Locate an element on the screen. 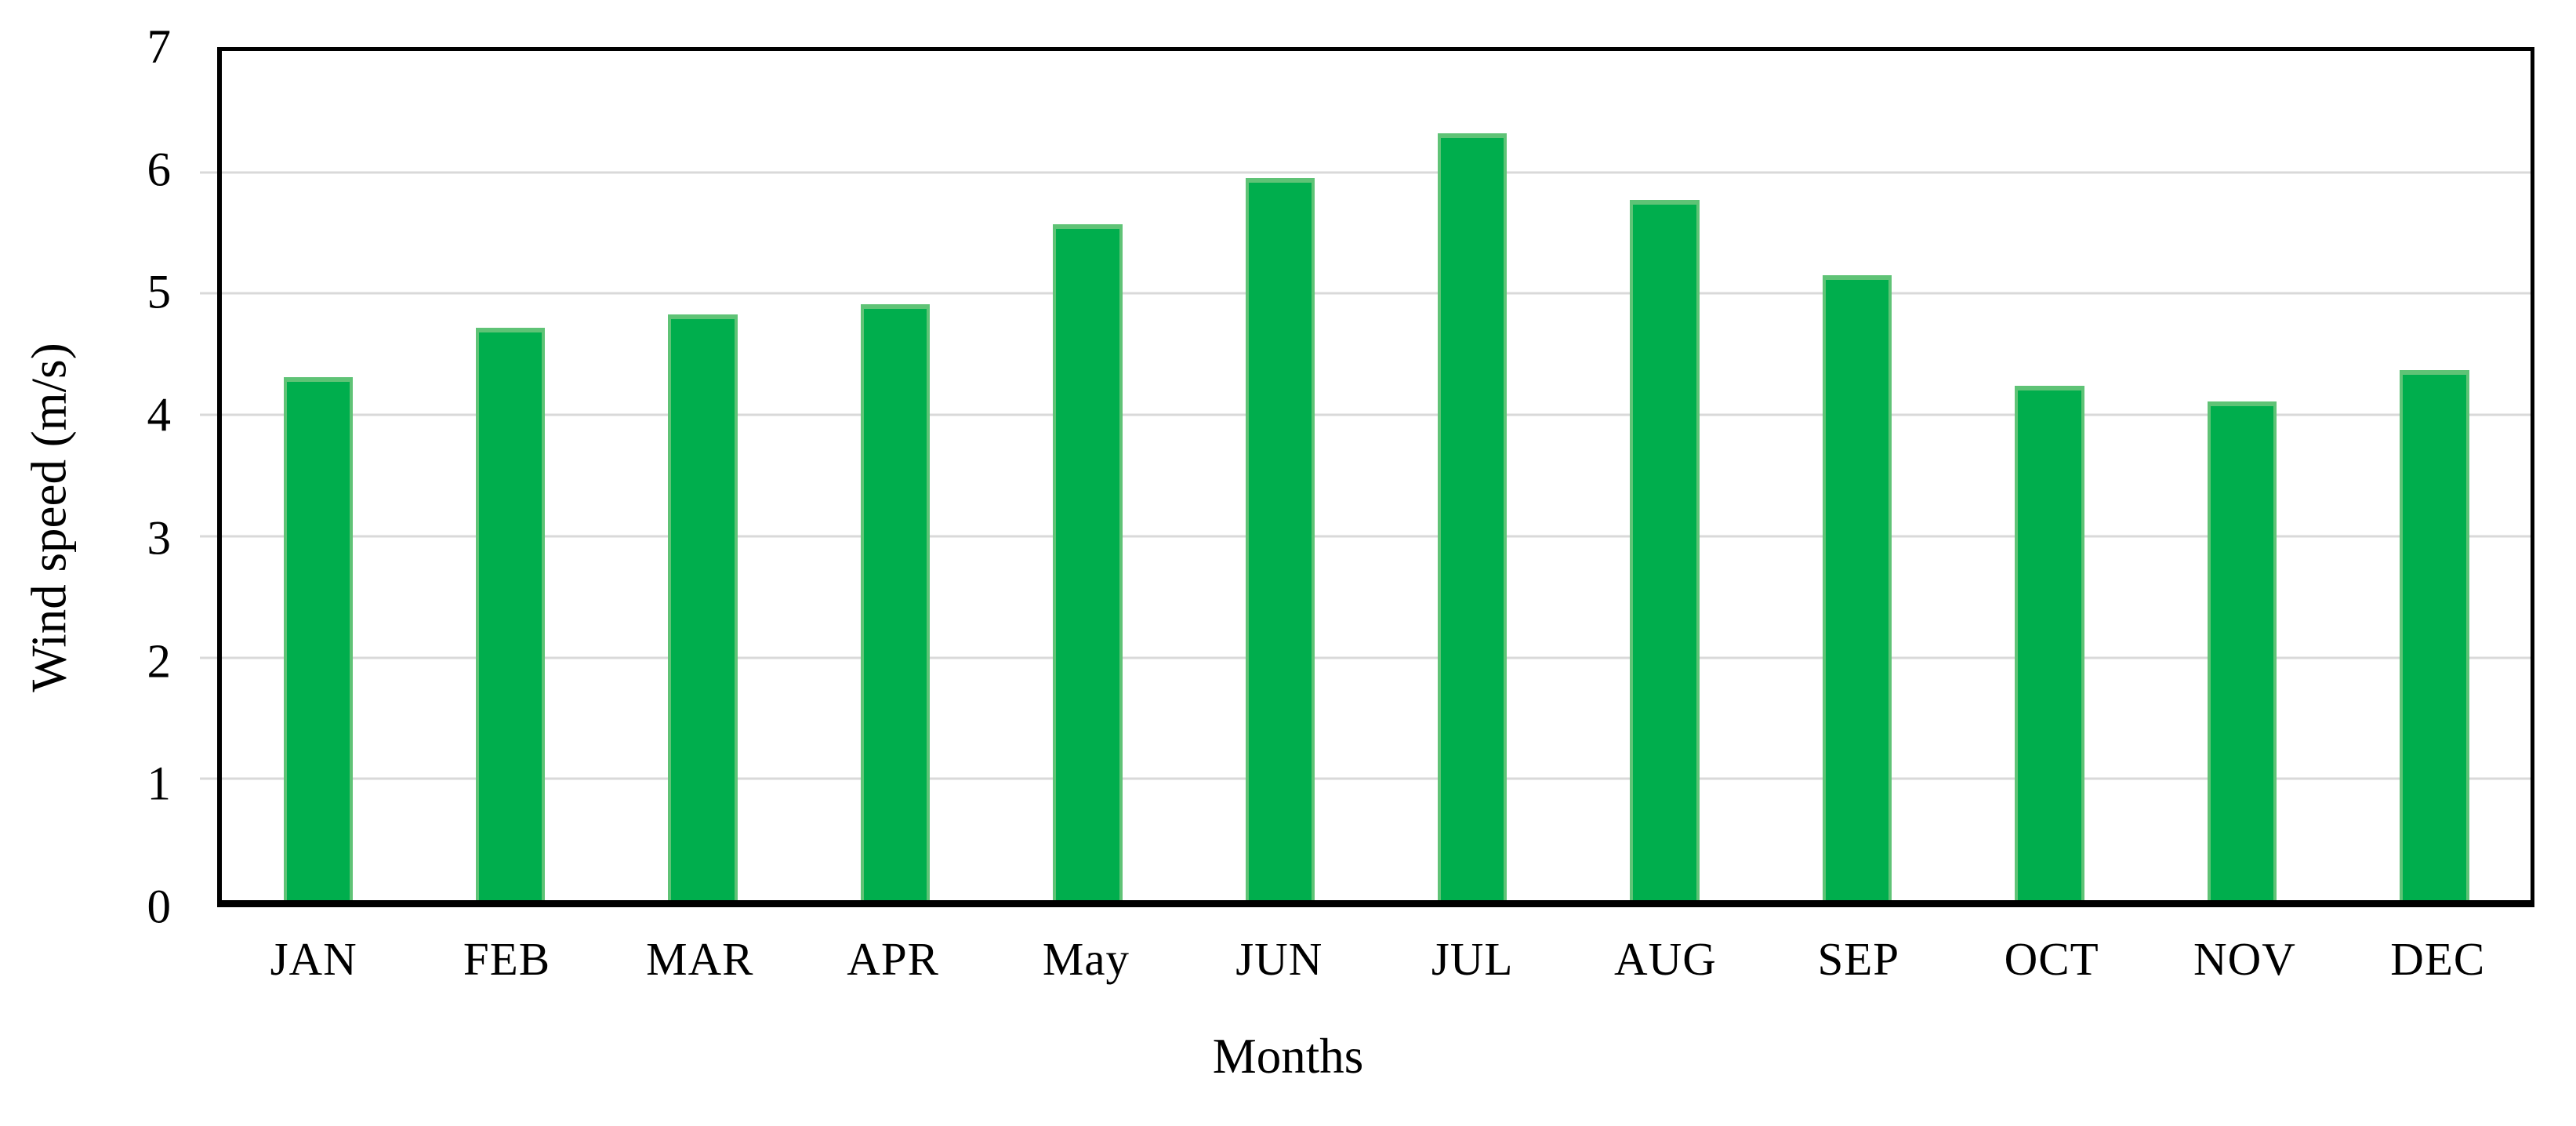 This screenshot has height=1126, width=2576. bar-slot-may is located at coordinates (1088, 475).